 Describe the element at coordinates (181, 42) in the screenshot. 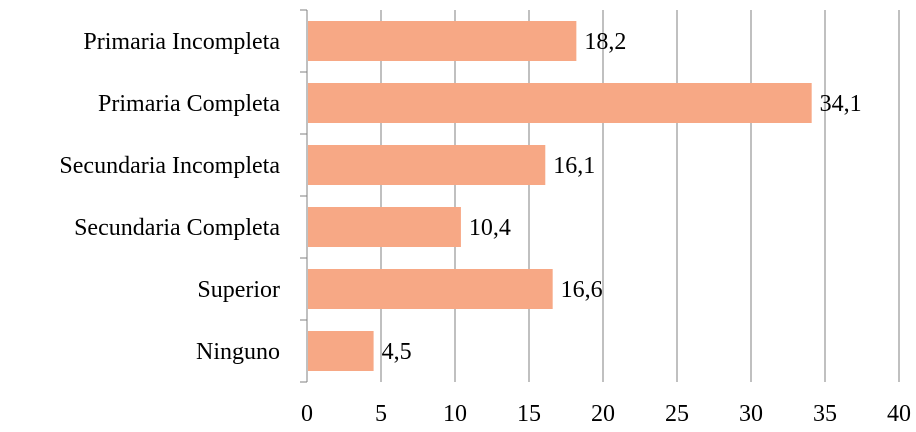

I see `category-label-1: Primaria Incompleta` at that location.